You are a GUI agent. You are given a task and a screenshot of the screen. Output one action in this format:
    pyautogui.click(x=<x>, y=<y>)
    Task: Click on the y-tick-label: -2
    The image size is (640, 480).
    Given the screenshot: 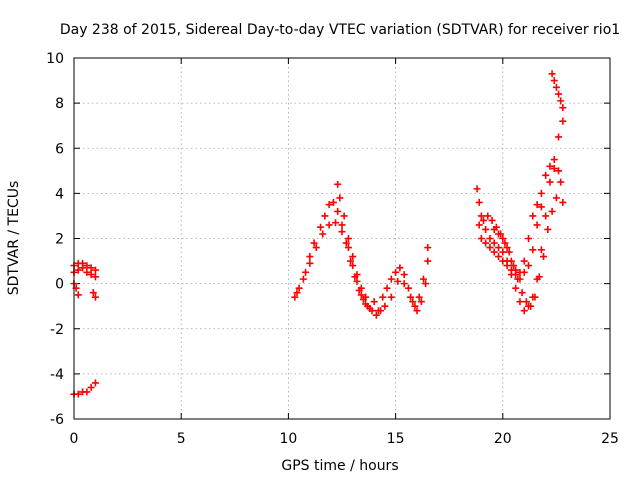 What is the action you would take?
    pyautogui.click(x=57, y=330)
    